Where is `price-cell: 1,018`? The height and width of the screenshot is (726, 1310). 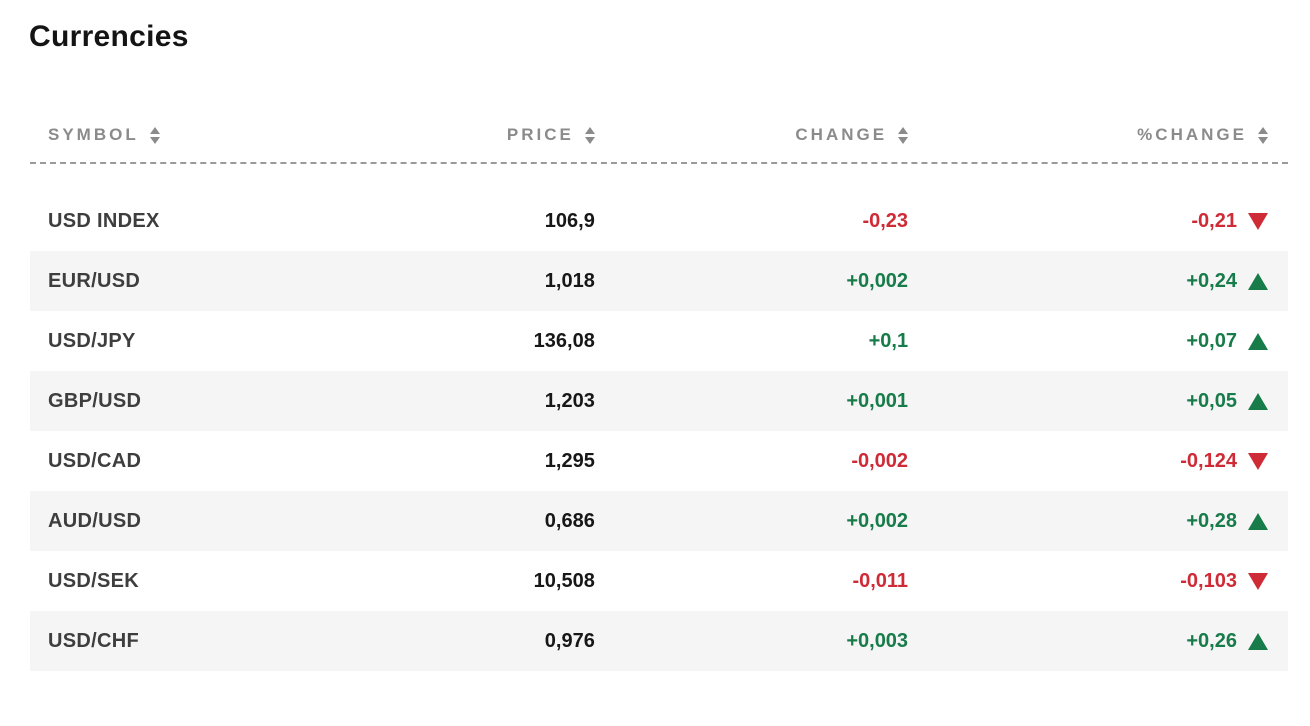
price-cell: 1,018 is located at coordinates (569, 280).